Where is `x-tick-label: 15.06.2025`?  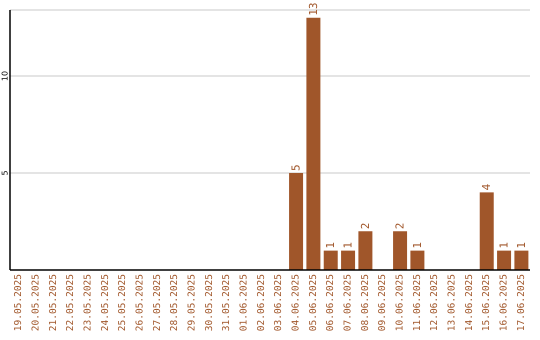
x-tick-label: 15.06.2025 is located at coordinates (486, 303).